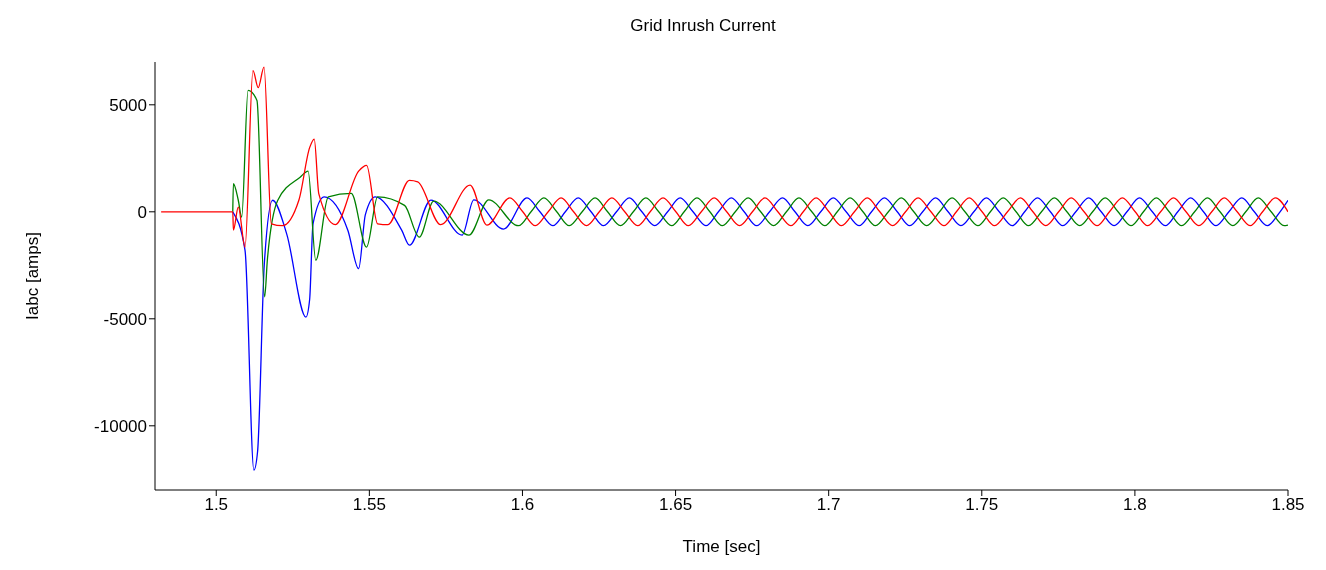 This screenshot has height=570, width=1326. What do you see at coordinates (721, 546) in the screenshot?
I see `x-axis-title: Time [sec]` at bounding box center [721, 546].